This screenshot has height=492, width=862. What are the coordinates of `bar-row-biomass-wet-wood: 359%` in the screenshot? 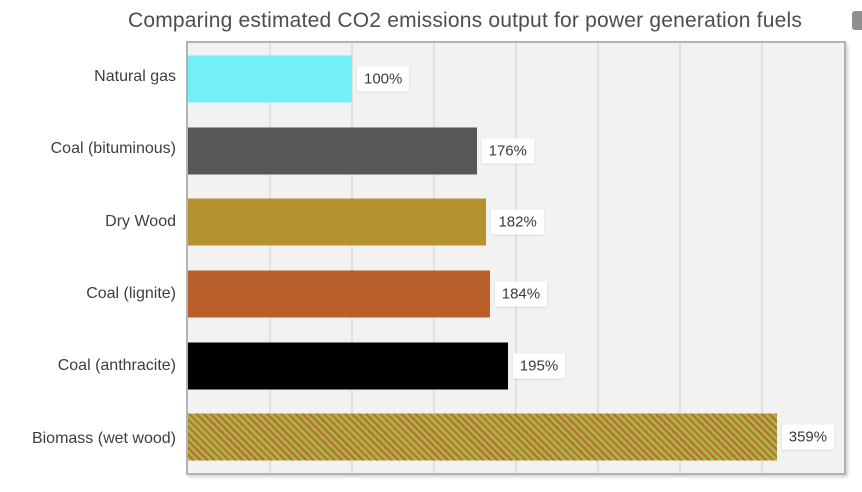 It's located at (516, 437).